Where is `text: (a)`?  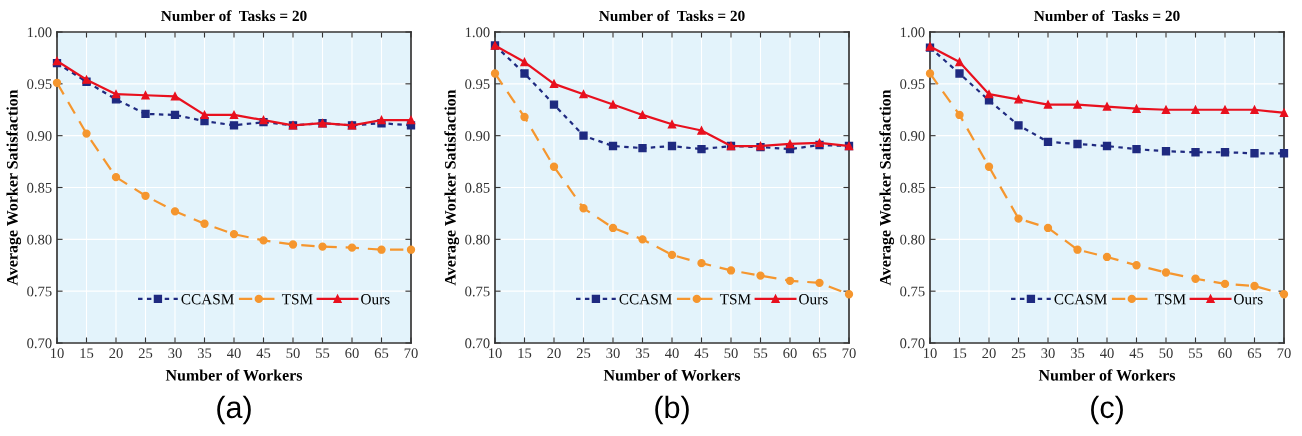
text: (a) is located at coordinates (234, 410).